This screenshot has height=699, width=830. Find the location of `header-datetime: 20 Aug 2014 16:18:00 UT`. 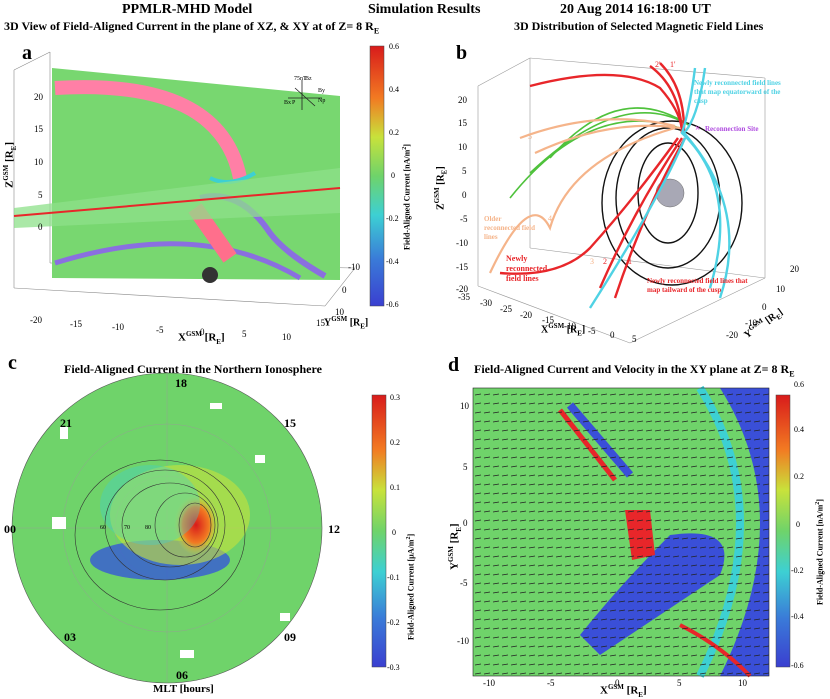

header-datetime: 20 Aug 2014 16:18:00 UT is located at coordinates (635, 9).